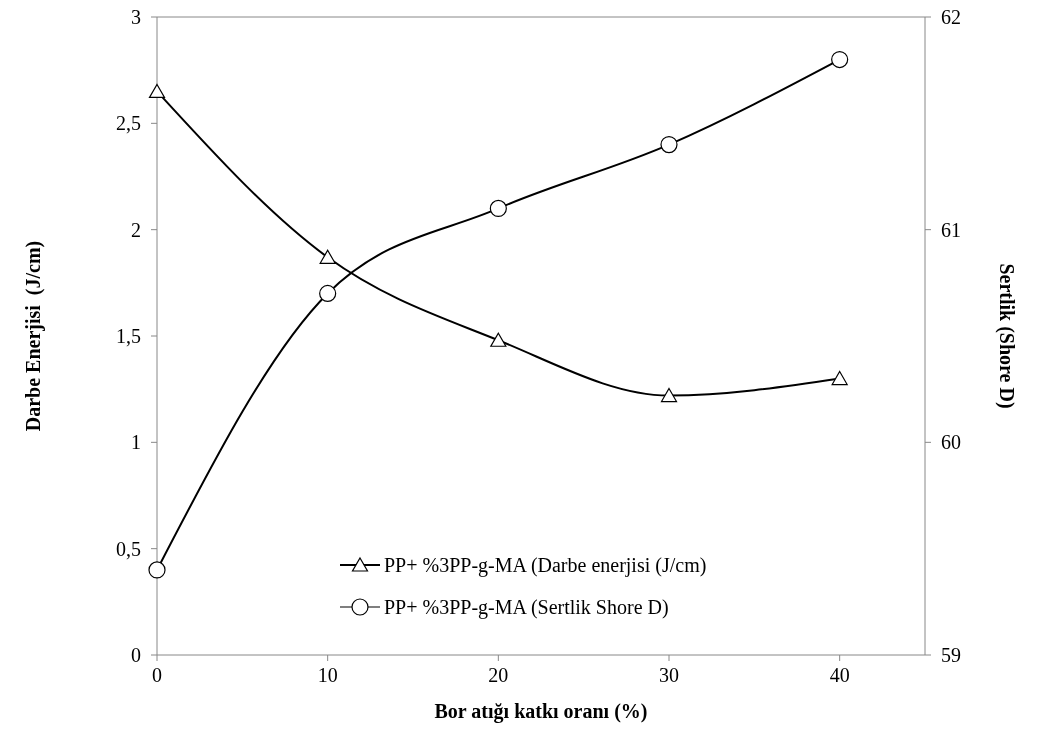 The height and width of the screenshot is (746, 1041). What do you see at coordinates (951, 442) in the screenshot?
I see `y2-tick-label: 60` at bounding box center [951, 442].